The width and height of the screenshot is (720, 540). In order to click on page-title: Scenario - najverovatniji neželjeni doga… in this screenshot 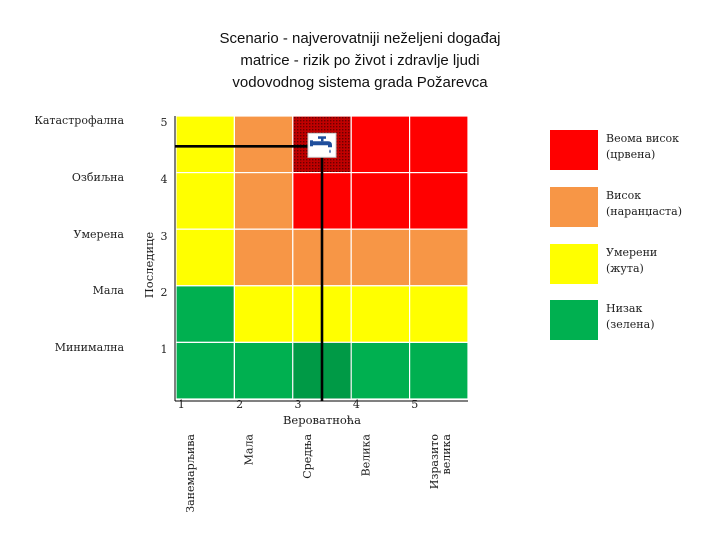, I will do `click(360, 61)`.